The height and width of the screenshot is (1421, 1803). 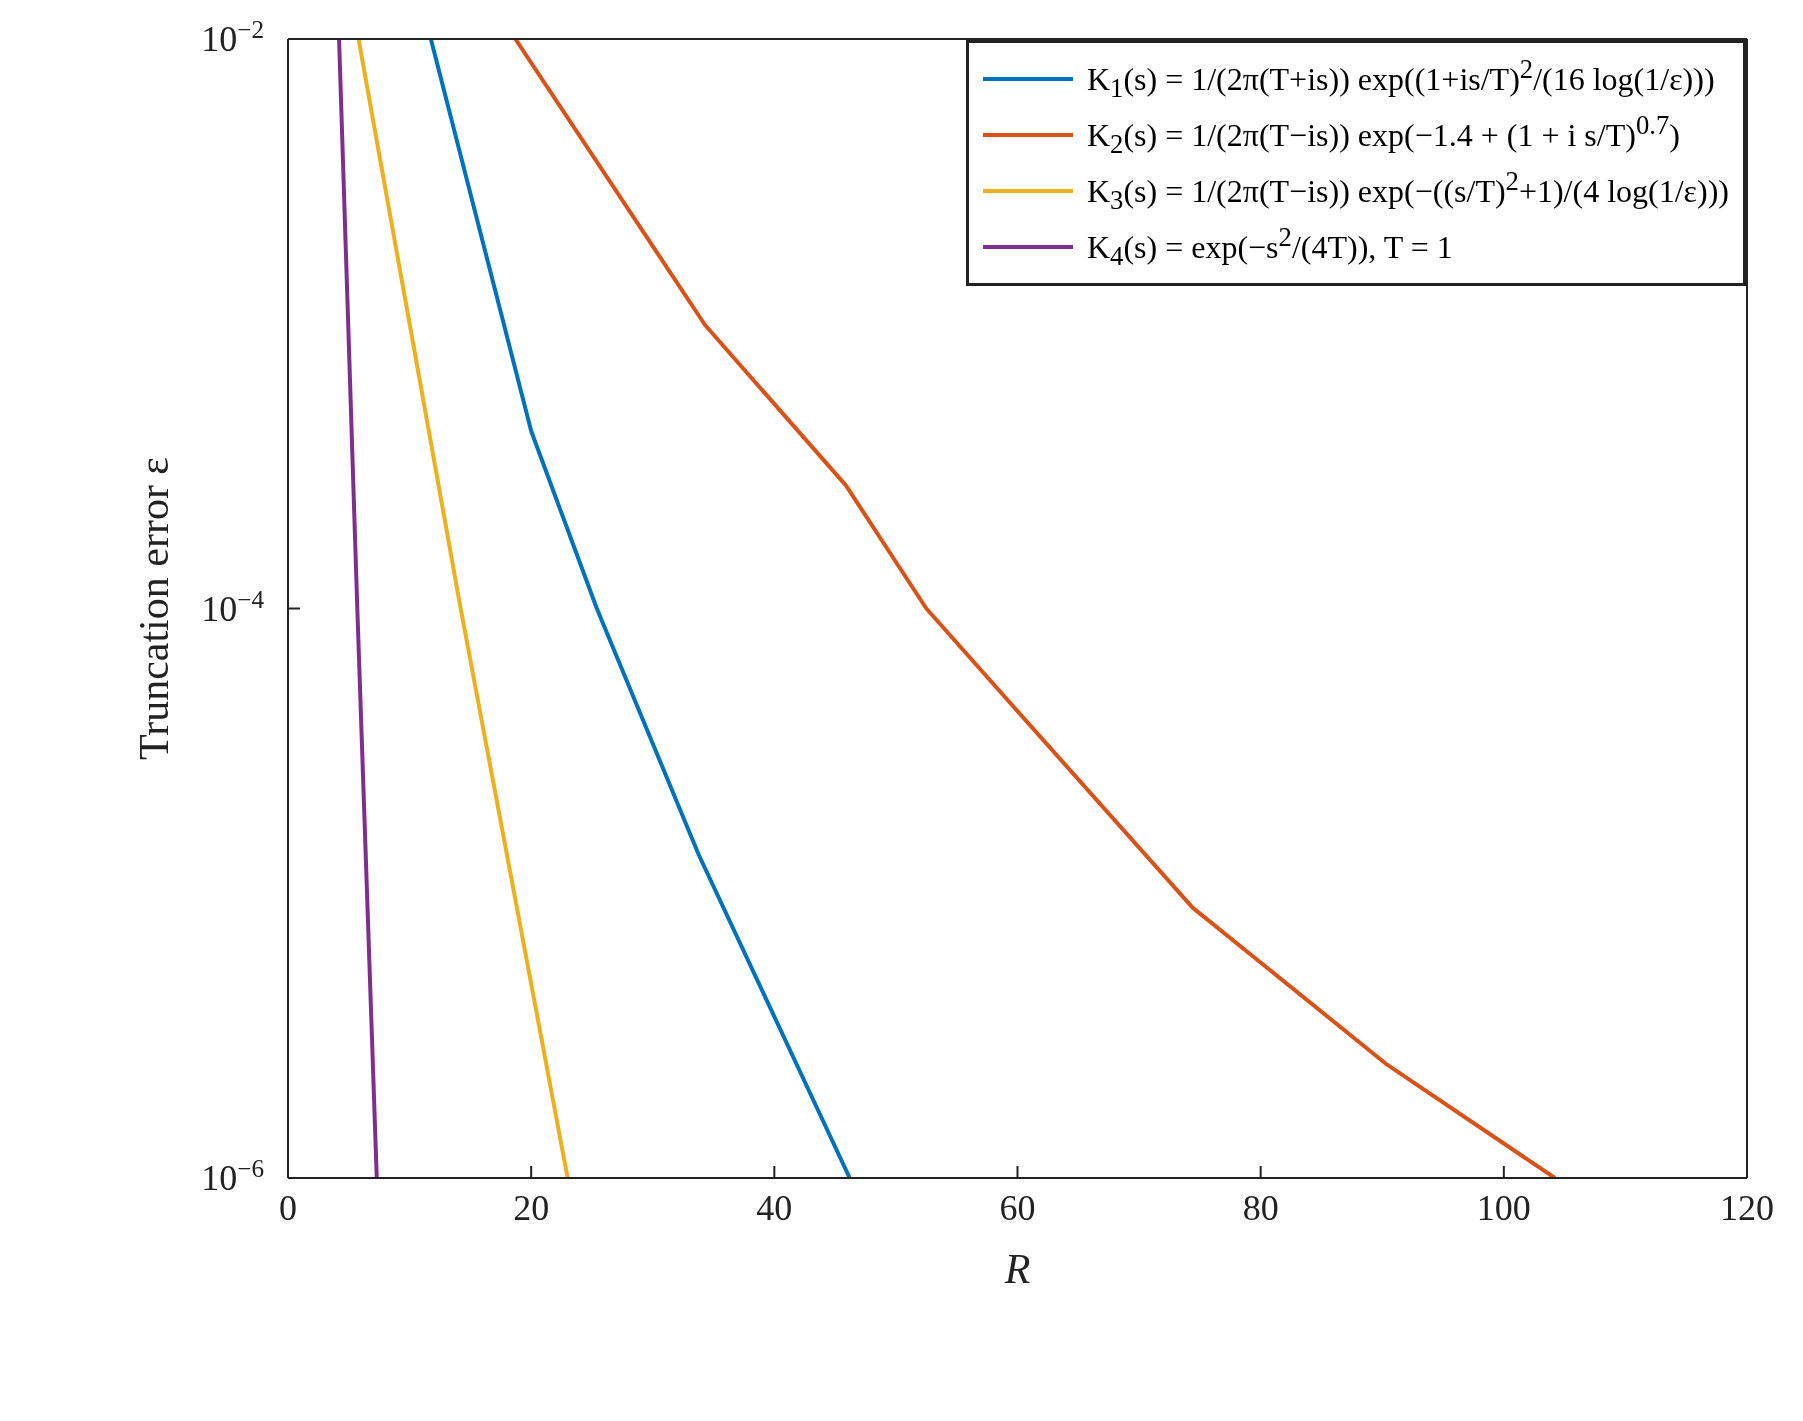 I want to click on y-tick-label: 10$^{−6}$, so click(x=232, y=1176).